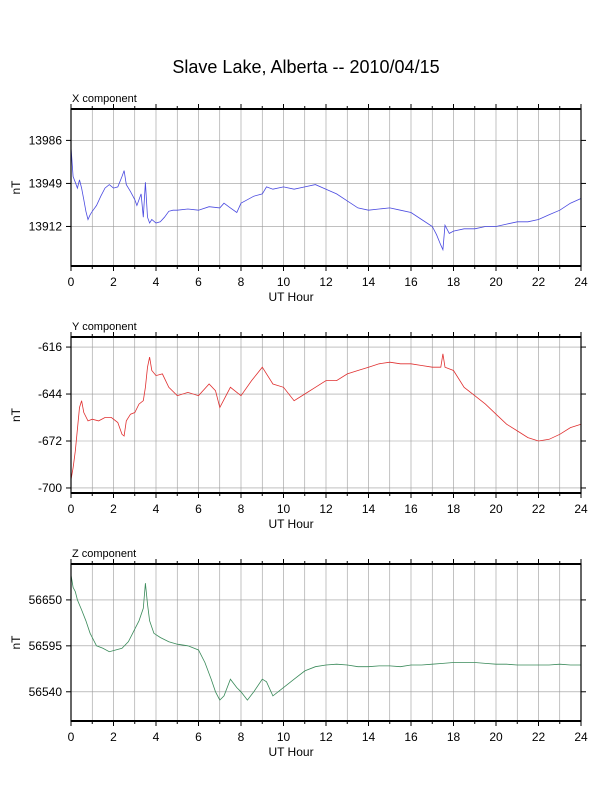 The width and height of the screenshot is (612, 792). What do you see at coordinates (46, 600) in the screenshot?
I see `y-tick-label: 56650` at bounding box center [46, 600].